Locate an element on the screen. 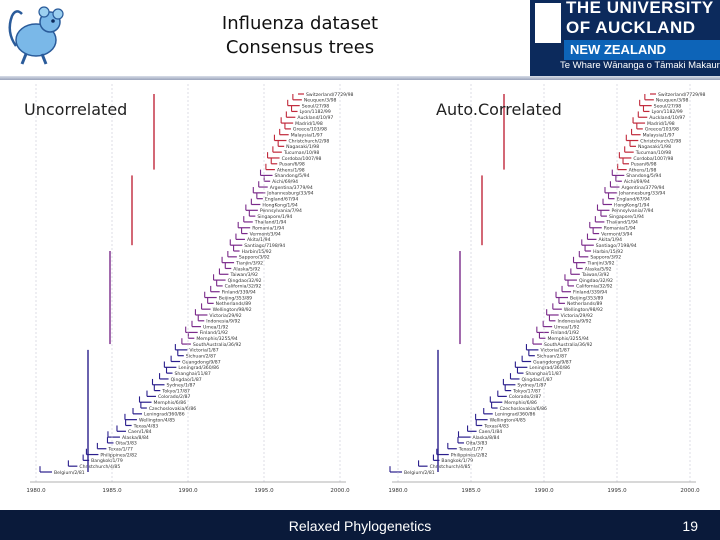 The height and width of the screenshot is (540, 720). taxon-label: Seoul/27/98 is located at coordinates (668, 106).